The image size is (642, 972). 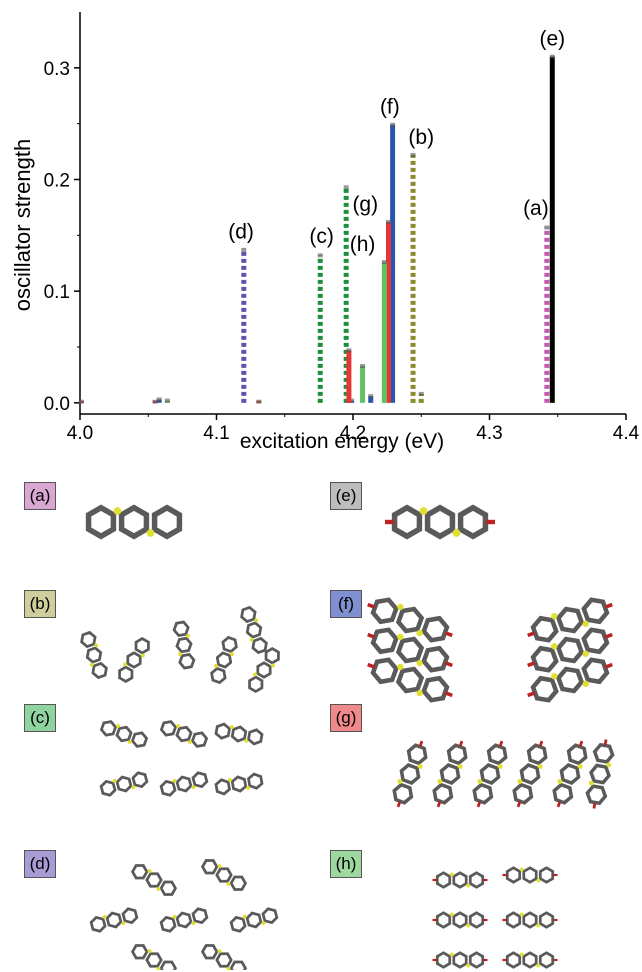 What do you see at coordinates (174, 542) in the screenshot?
I see `molecule-panel: (a)` at bounding box center [174, 542].